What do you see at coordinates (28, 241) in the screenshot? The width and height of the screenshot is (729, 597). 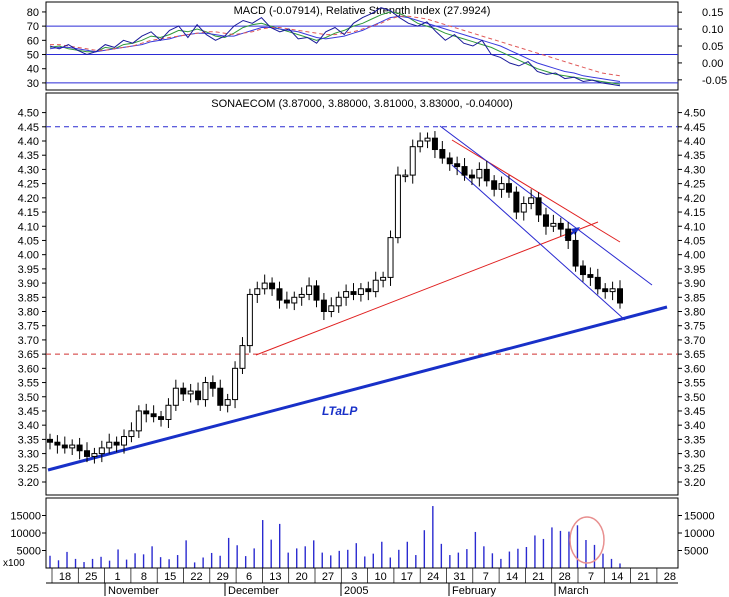 I see `price-left-tick-label: 4.05` at bounding box center [28, 241].